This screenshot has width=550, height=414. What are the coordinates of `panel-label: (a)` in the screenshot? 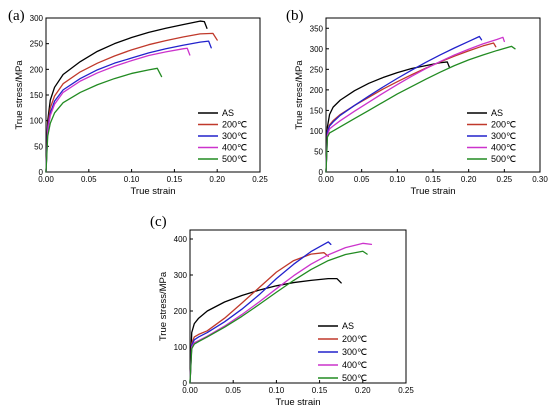 It's located at (16, 16).